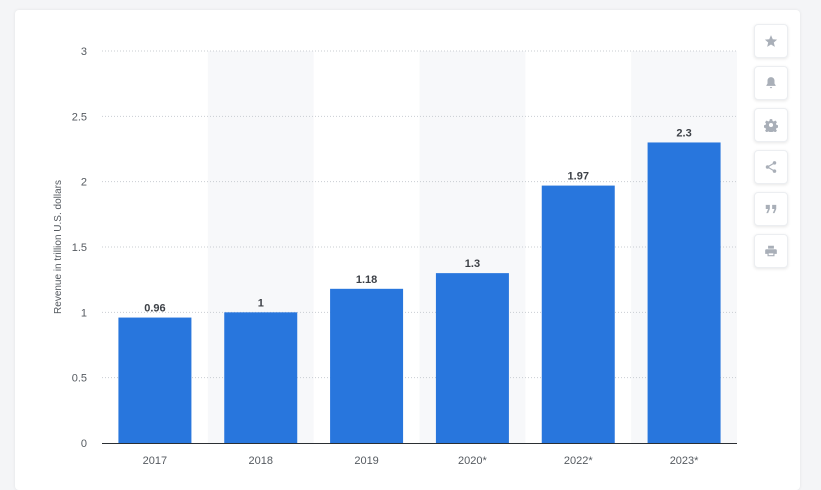 The height and width of the screenshot is (490, 821). I want to click on y-axis-tick-labels: 0 0.5 1 1.5 2 2.5 3, so click(79, 248).